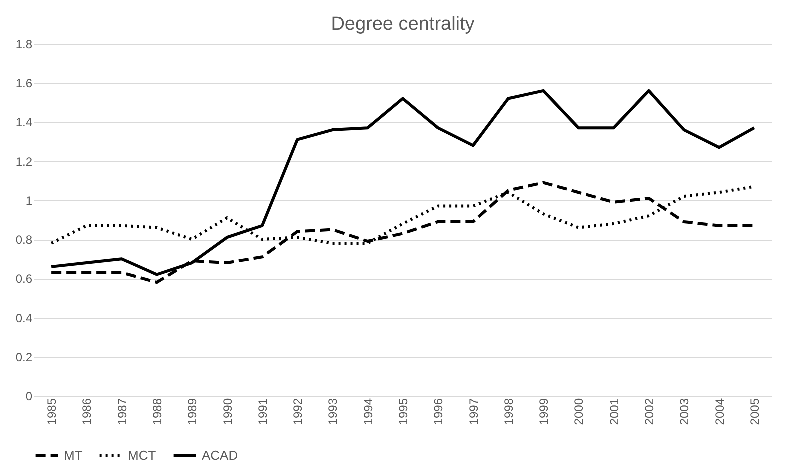 Image resolution: width=802 pixels, height=473 pixels. I want to click on x-tick-label: 1989, so click(193, 412).